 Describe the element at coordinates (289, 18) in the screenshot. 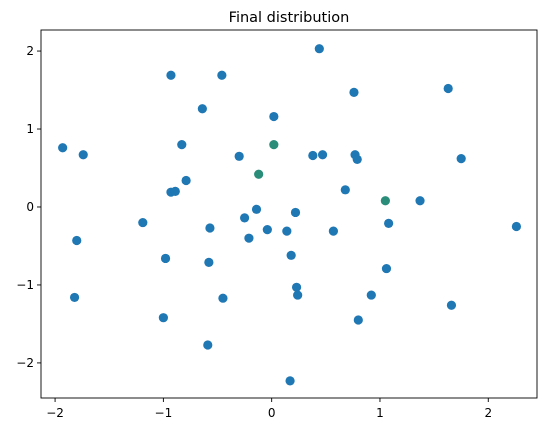

I see `chart-title: Final distribution` at that location.